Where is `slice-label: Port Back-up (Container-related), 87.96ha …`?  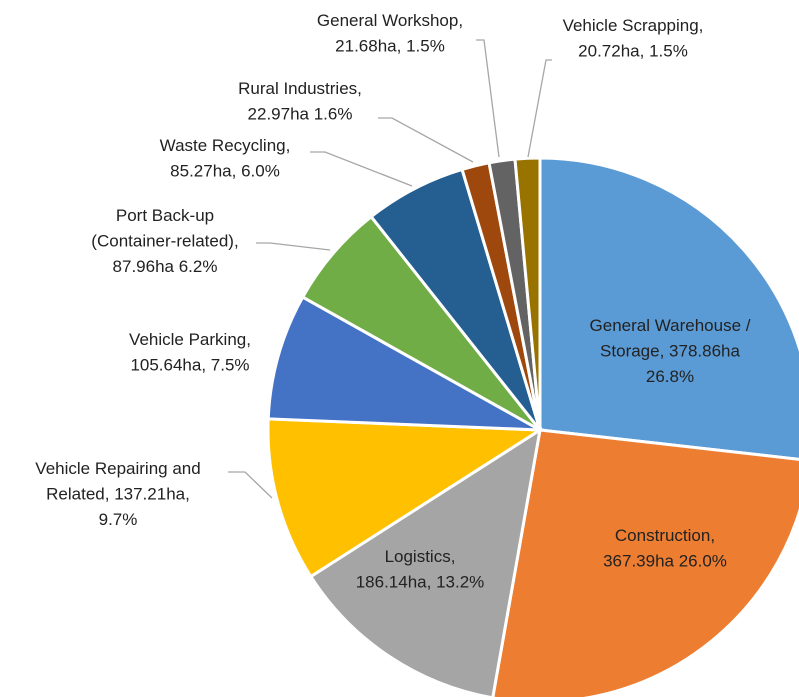 slice-label: Port Back-up (Container-related), 87.96ha … is located at coordinates (164, 241).